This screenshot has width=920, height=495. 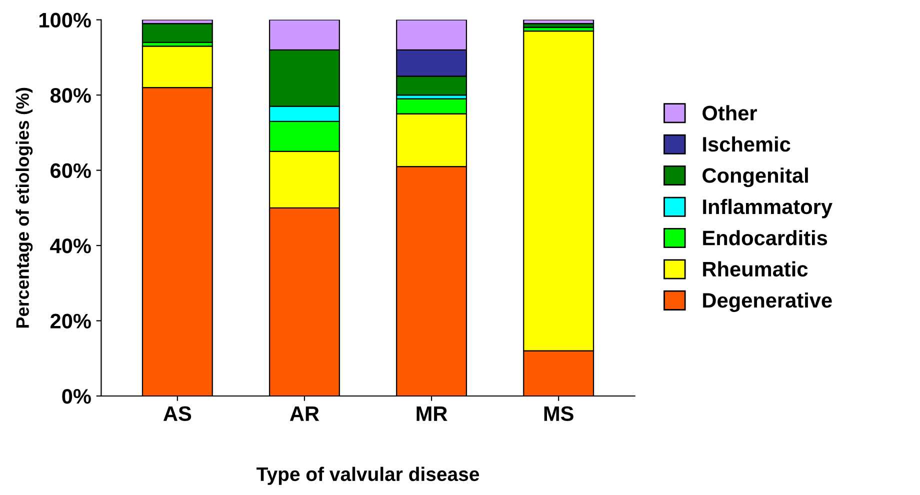 What do you see at coordinates (70, 170) in the screenshot?
I see `y-tick-label: 60%` at bounding box center [70, 170].